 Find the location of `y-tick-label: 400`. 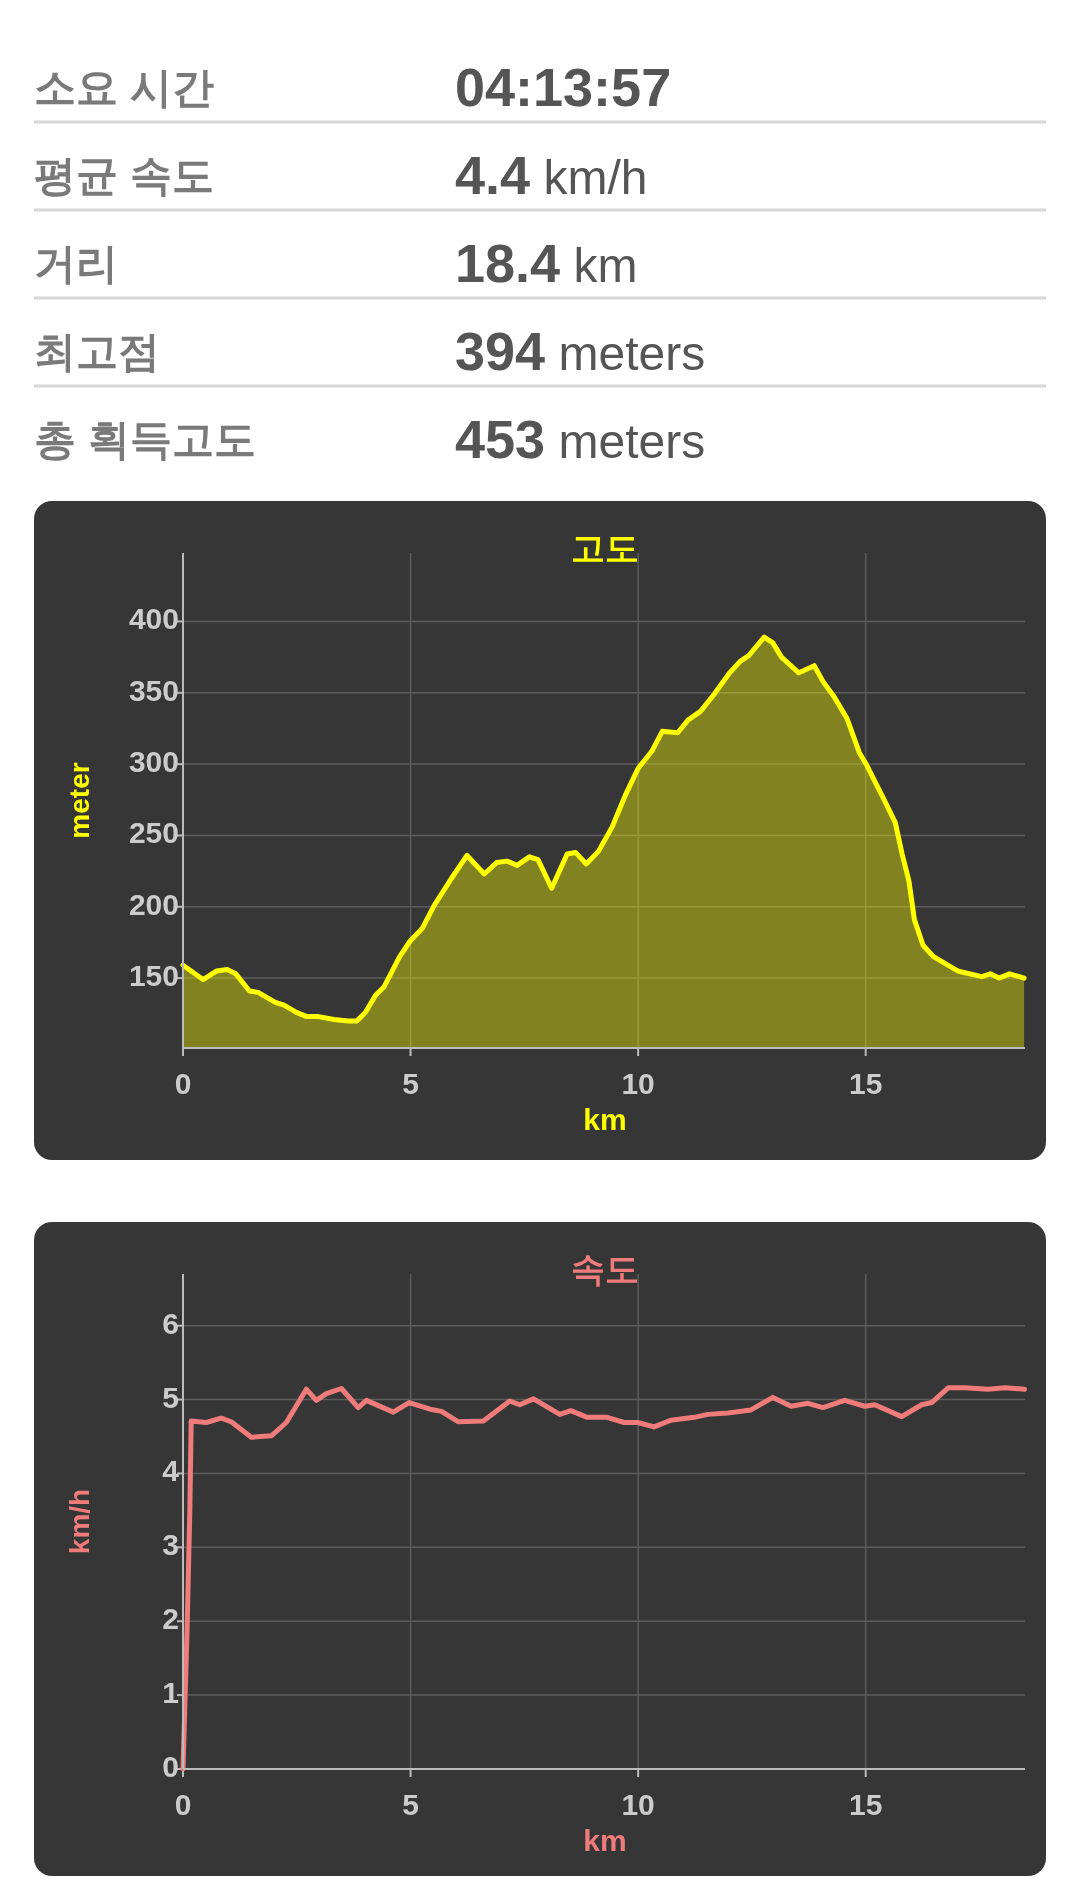

y-tick-label: 400 is located at coordinates (153, 619).